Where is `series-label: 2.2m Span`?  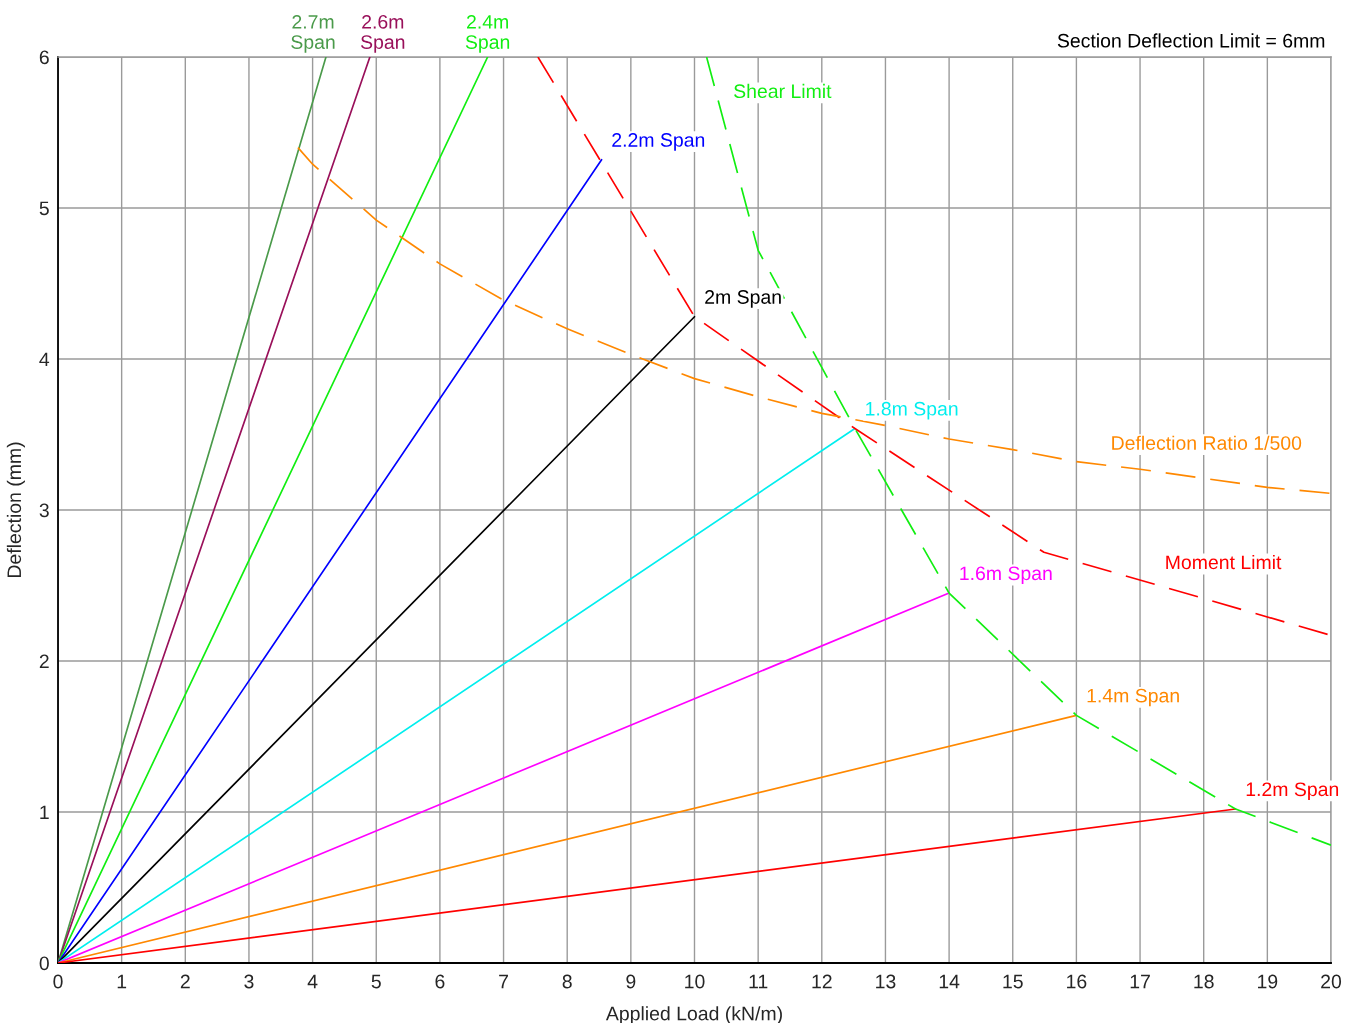 series-label: 2.2m Span is located at coordinates (658, 142).